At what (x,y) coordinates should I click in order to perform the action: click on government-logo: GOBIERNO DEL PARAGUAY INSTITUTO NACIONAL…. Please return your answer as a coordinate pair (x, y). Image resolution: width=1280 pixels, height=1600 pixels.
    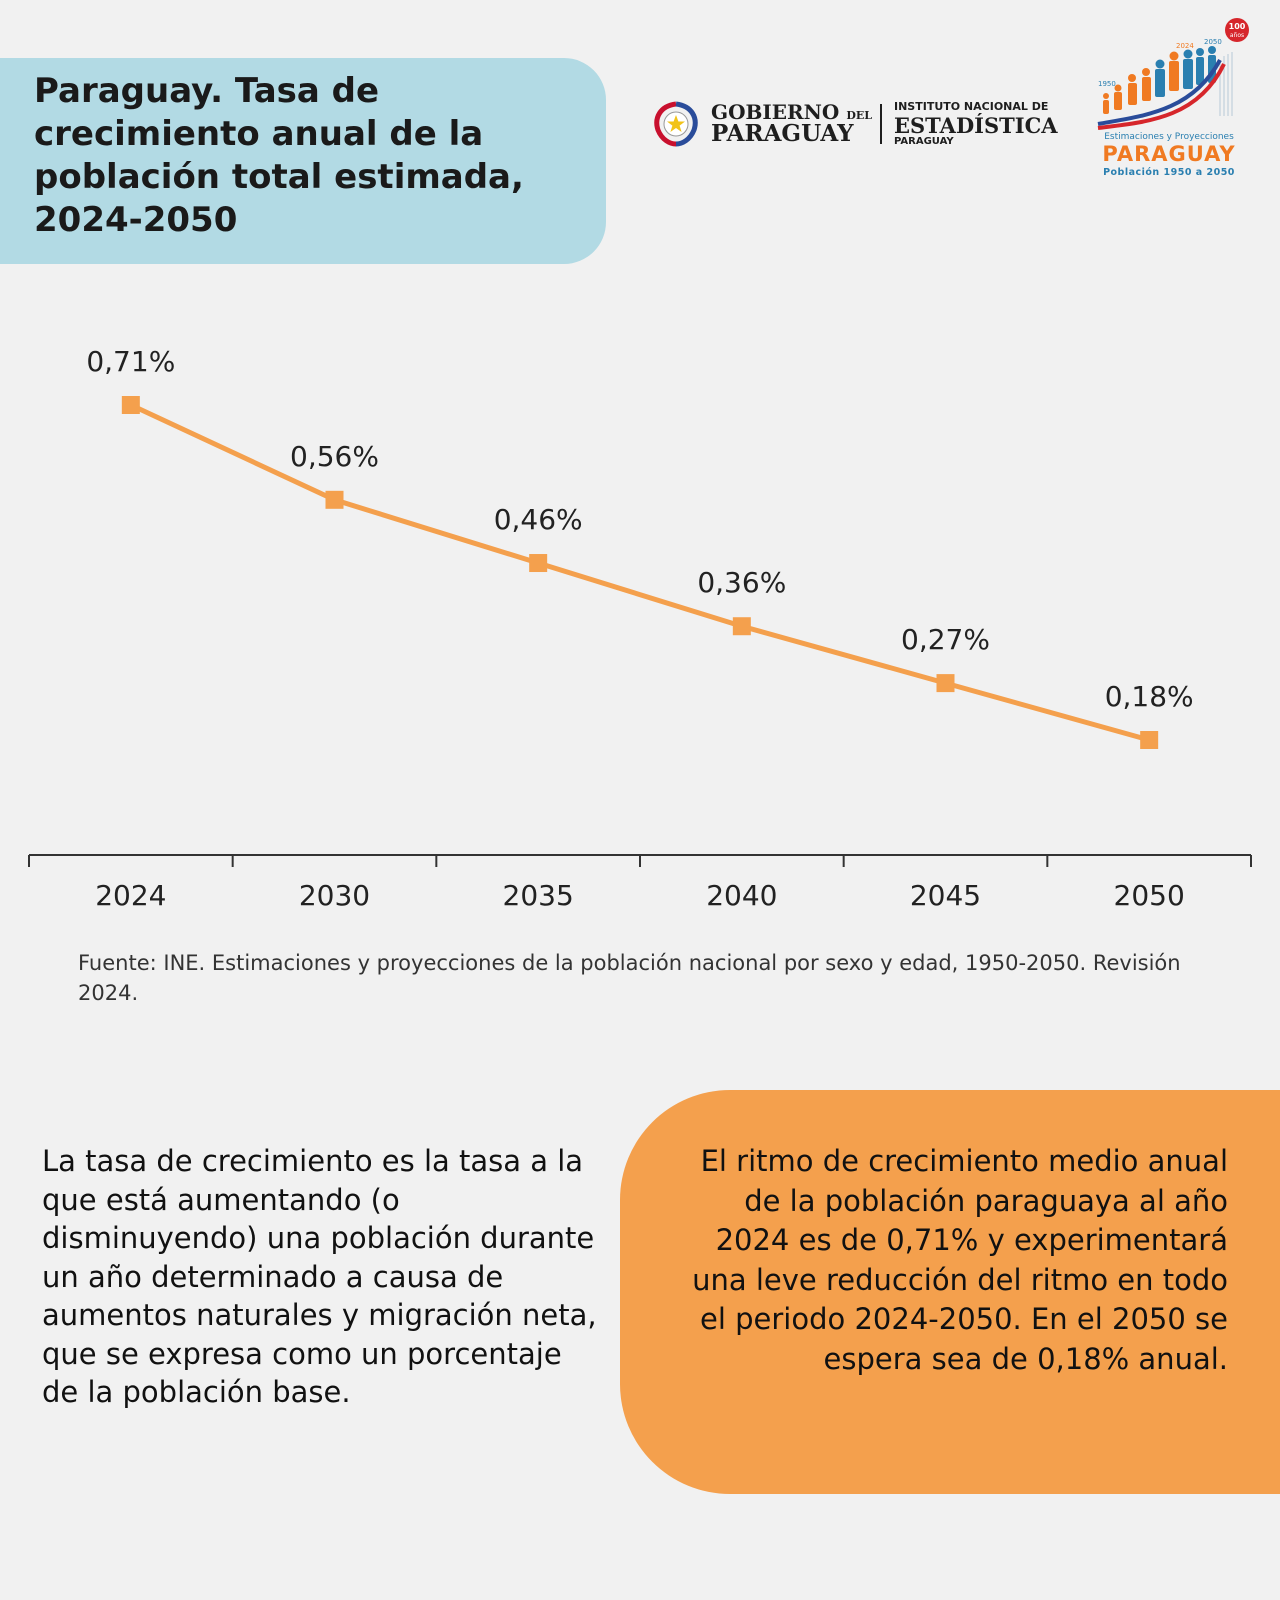
    Looking at the image, I should click on (860, 126).